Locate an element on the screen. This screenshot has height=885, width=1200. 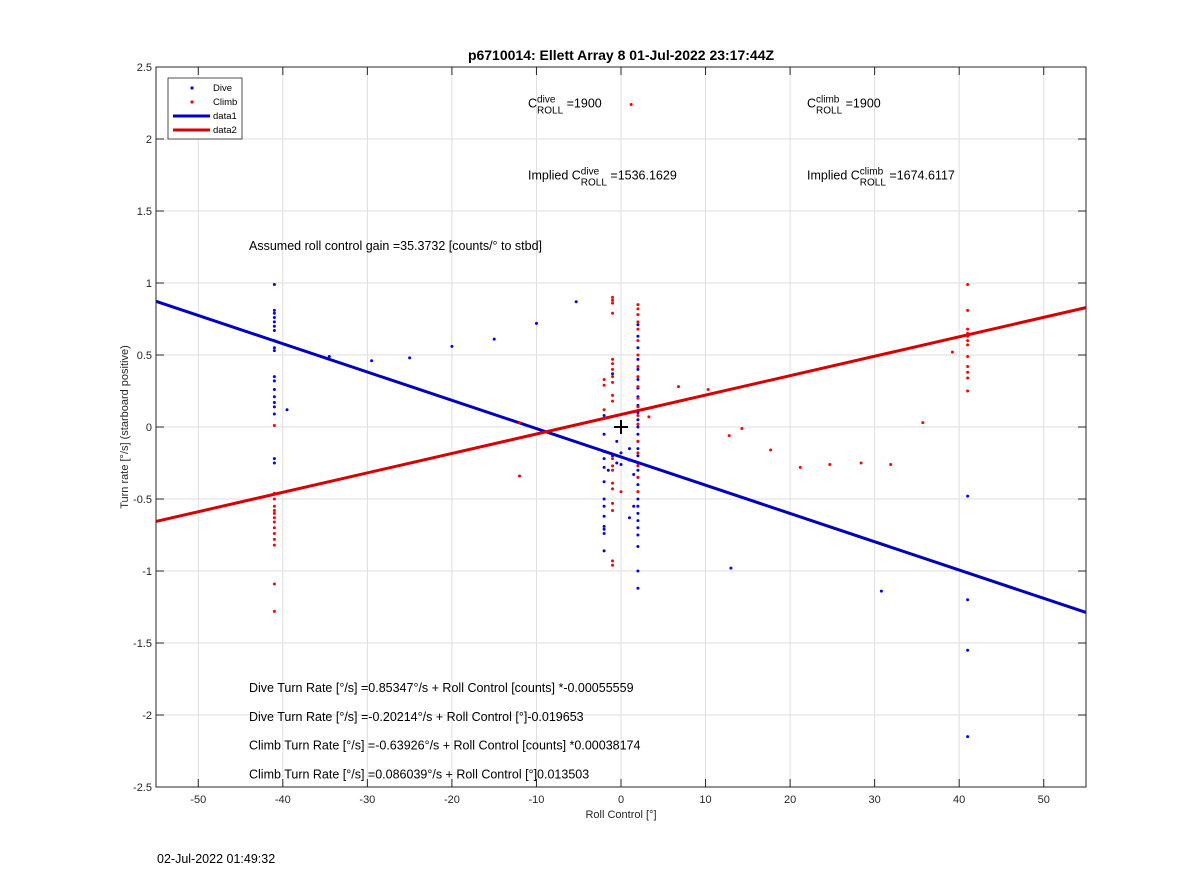
legend: Dive Climb data1 data2 is located at coordinates (205, 108).